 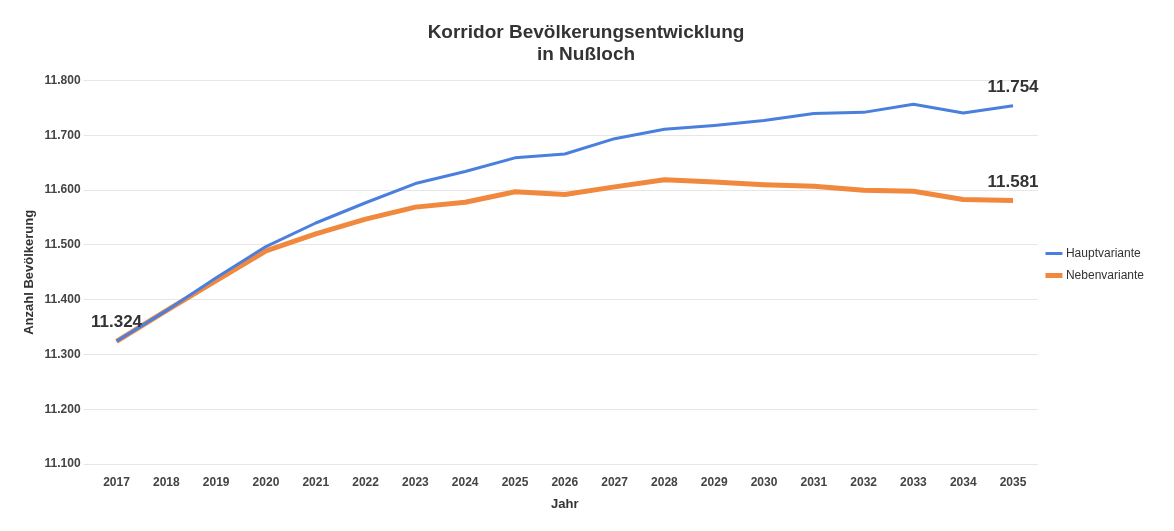 I want to click on x-tick-label: 2018, so click(x=167, y=481).